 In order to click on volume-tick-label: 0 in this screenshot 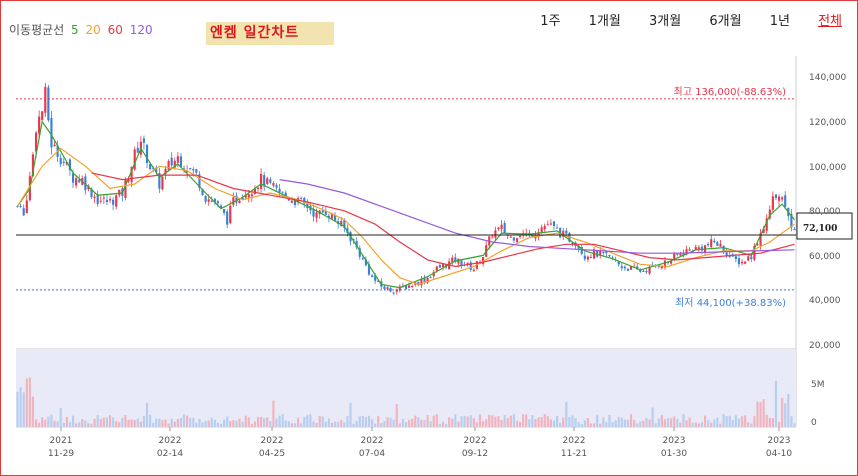, I will do `click(814, 423)`.